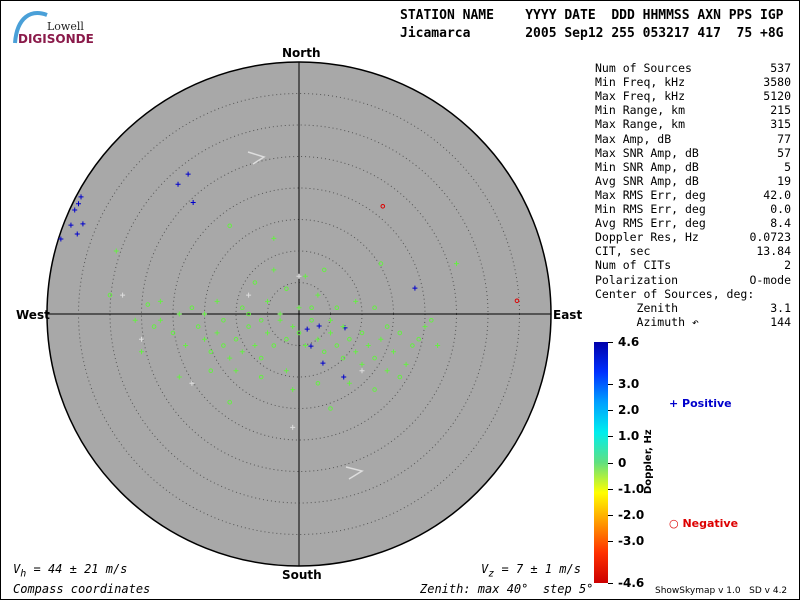  What do you see at coordinates (787, 265) in the screenshot?
I see `stat-value: 2` at bounding box center [787, 265].